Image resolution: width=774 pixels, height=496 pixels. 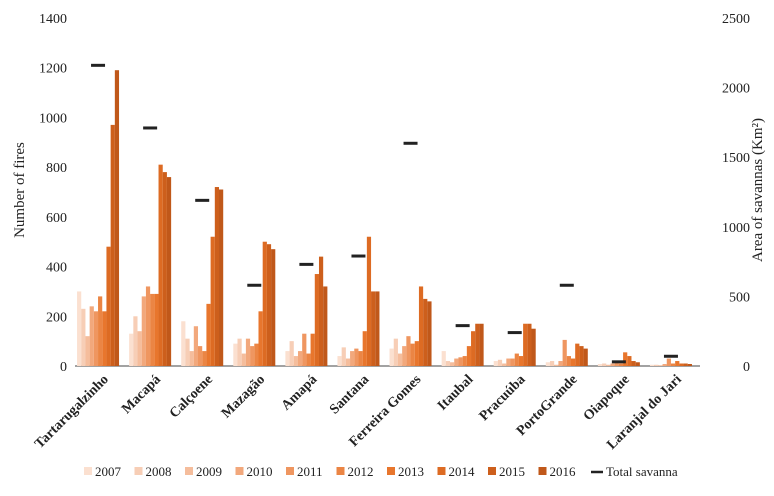 I want to click on category-label: Calçoene, so click(x=191, y=396).